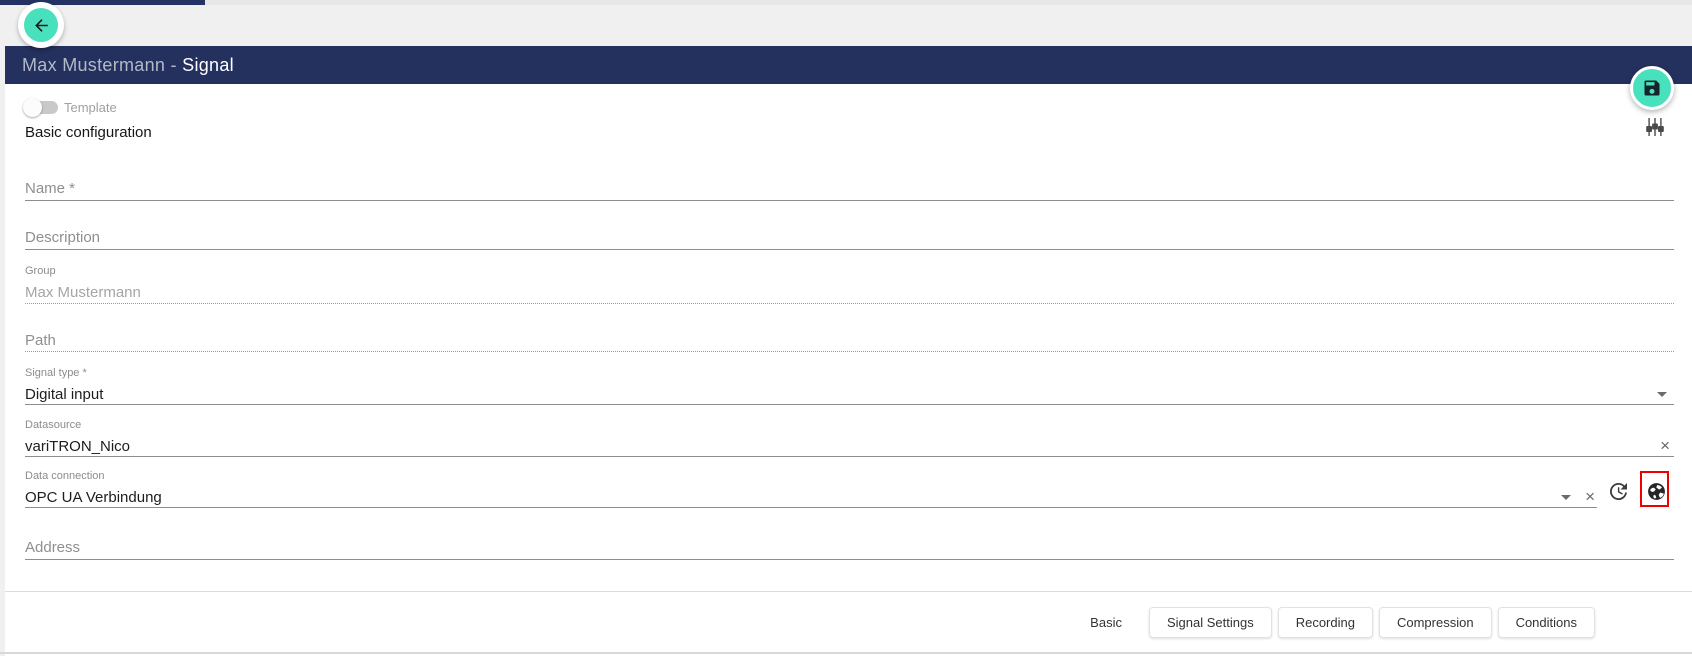  I want to click on save-icon, so click(1652, 88).